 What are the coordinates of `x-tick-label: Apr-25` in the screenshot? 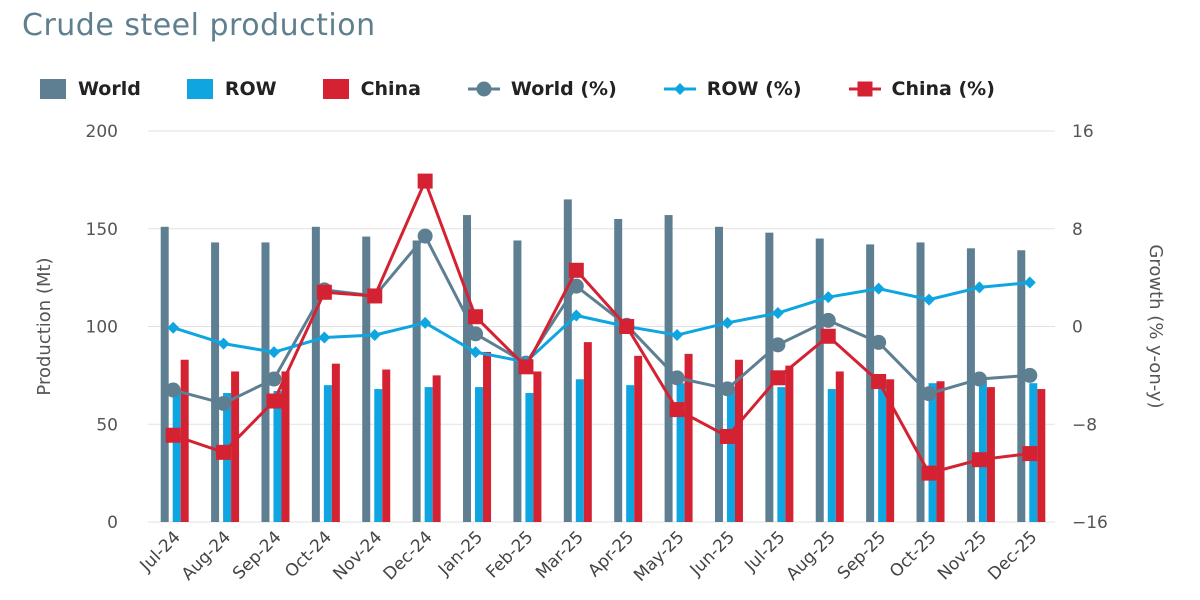 It's located at (611, 554).